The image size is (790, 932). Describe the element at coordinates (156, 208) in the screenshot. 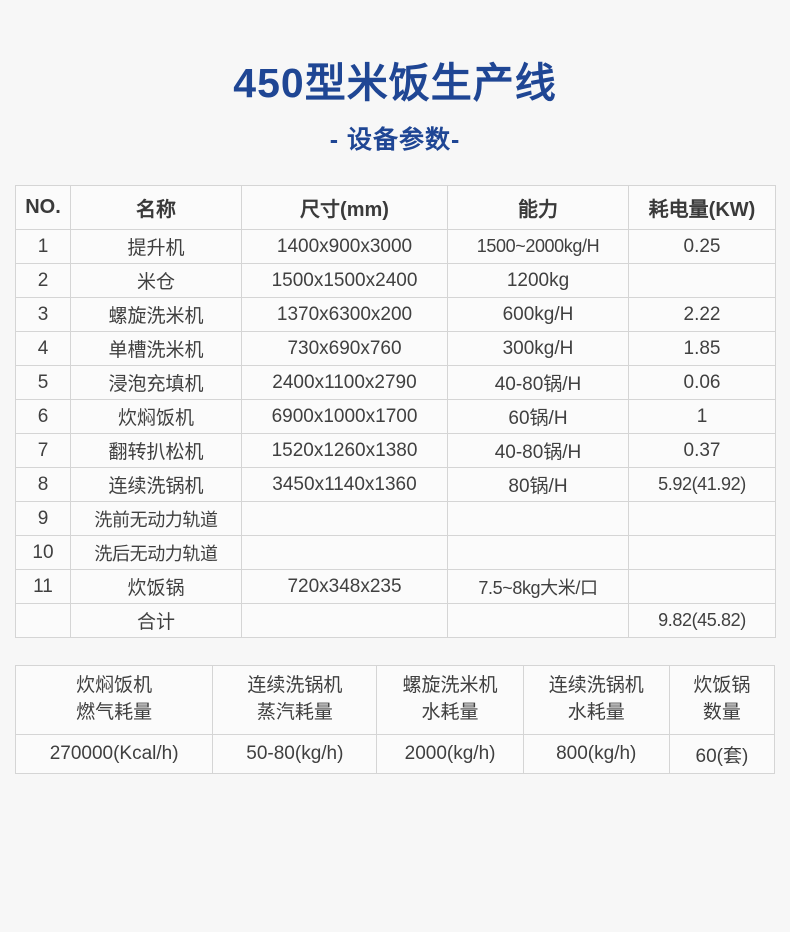

I see `column-header-name: 名称` at that location.